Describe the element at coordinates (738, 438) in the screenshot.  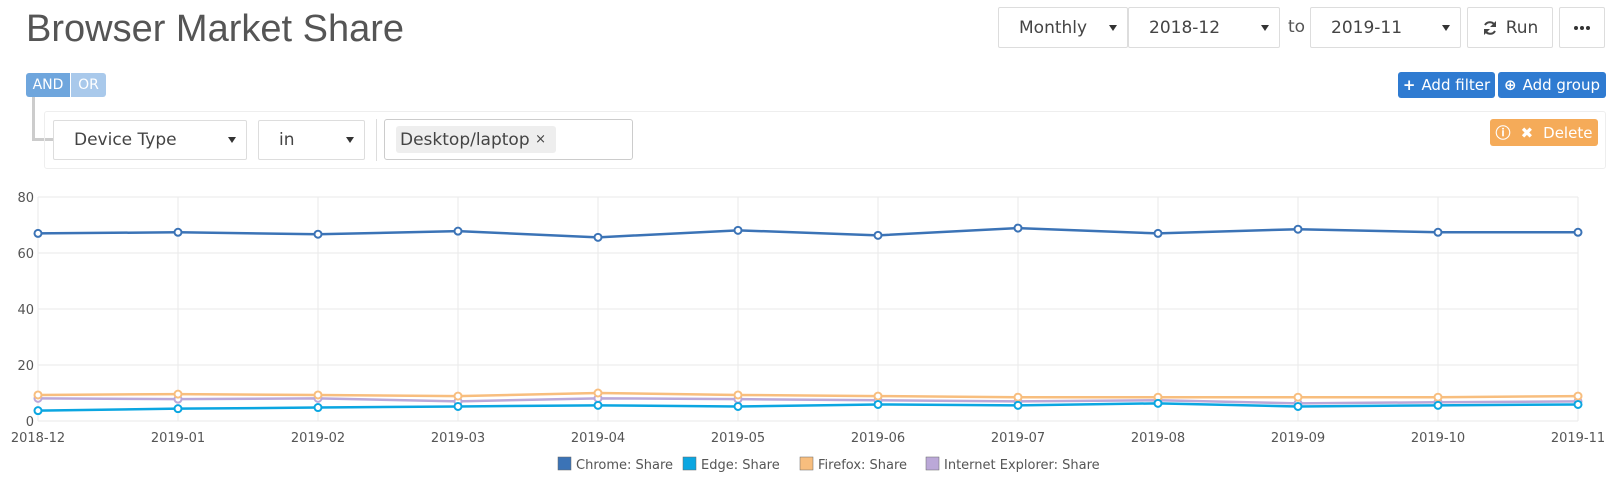
I see `x-tick-label: 2019-05` at that location.